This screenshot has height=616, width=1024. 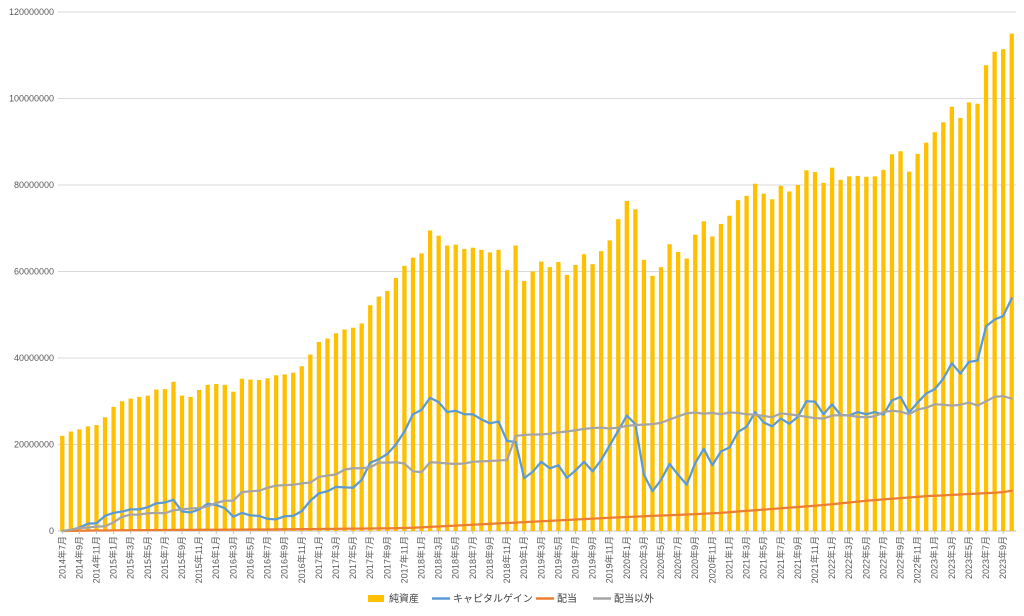 What do you see at coordinates (592, 557) in the screenshot?
I see `x-tick-label: 2019年9月` at bounding box center [592, 557].